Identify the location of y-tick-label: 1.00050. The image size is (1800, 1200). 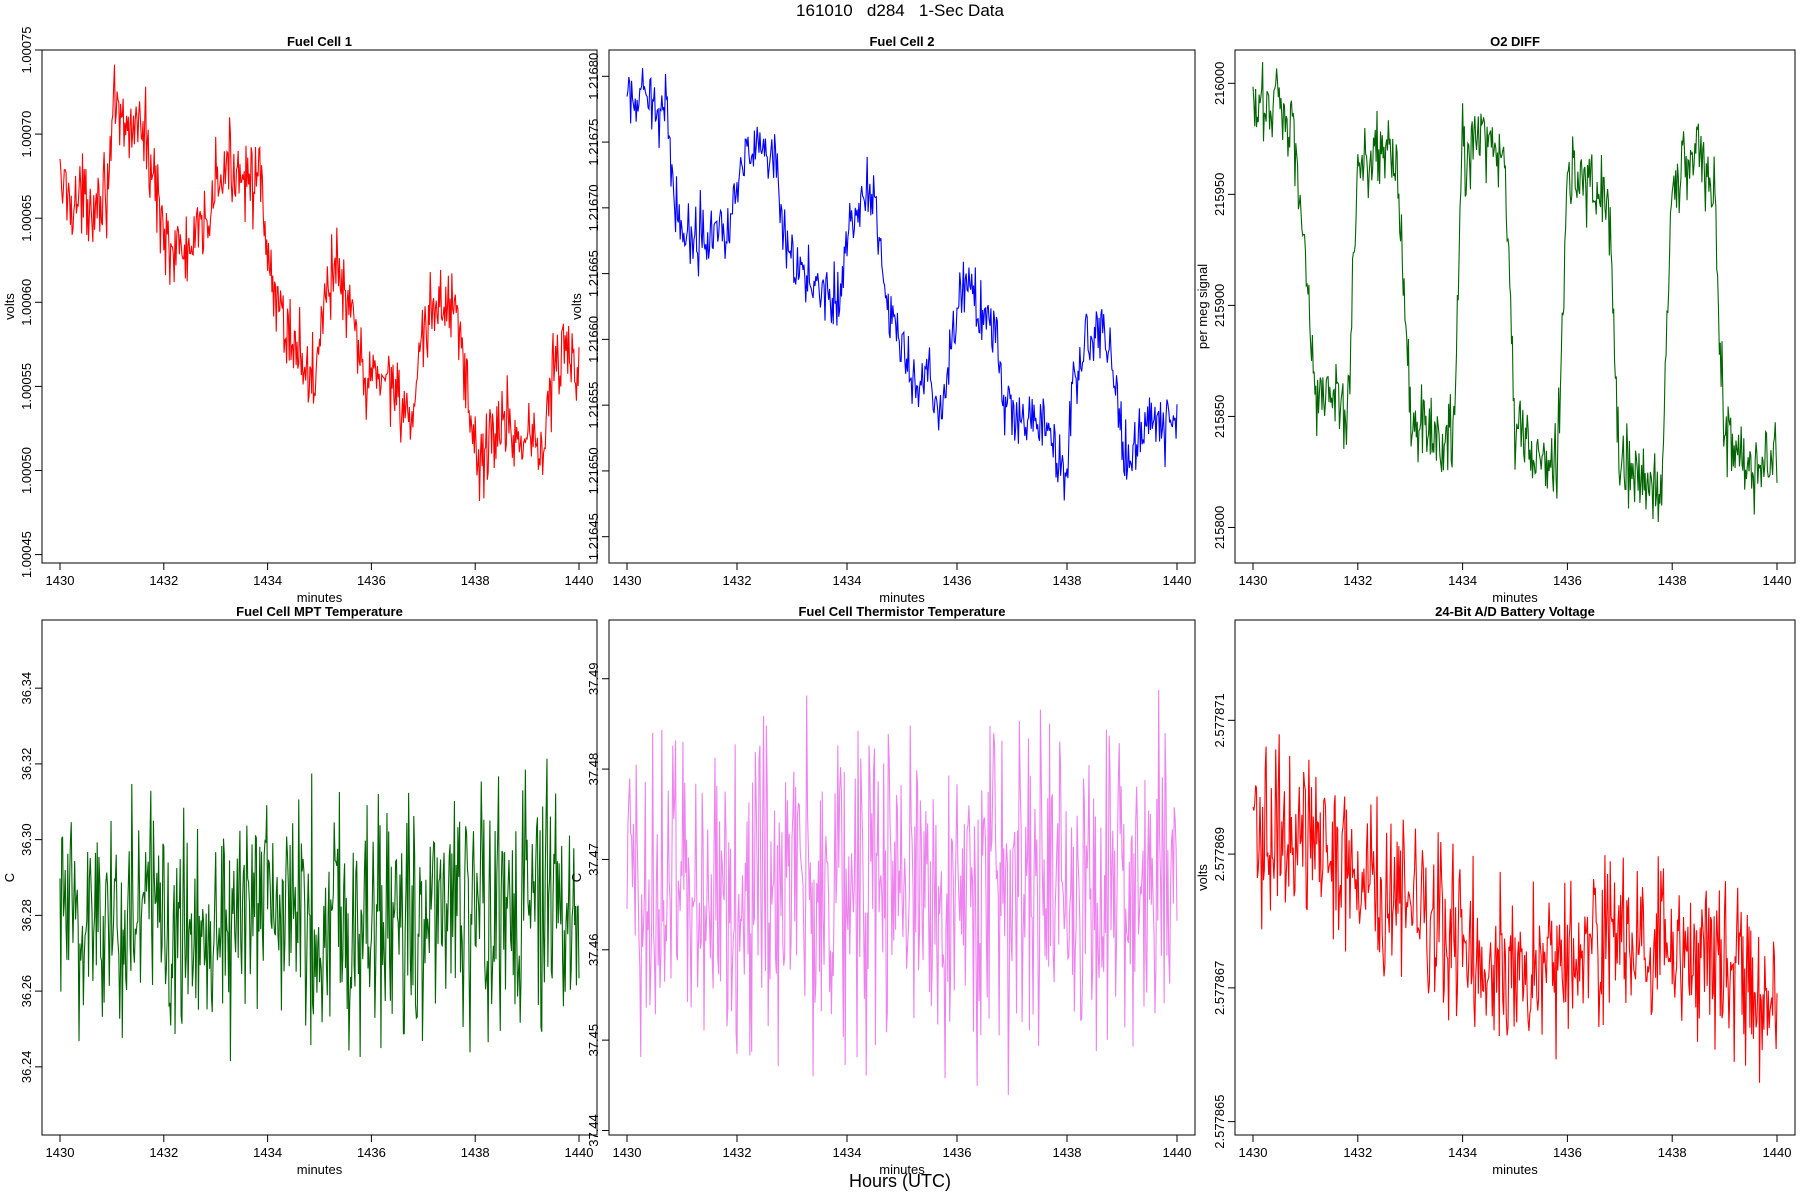
(26, 470).